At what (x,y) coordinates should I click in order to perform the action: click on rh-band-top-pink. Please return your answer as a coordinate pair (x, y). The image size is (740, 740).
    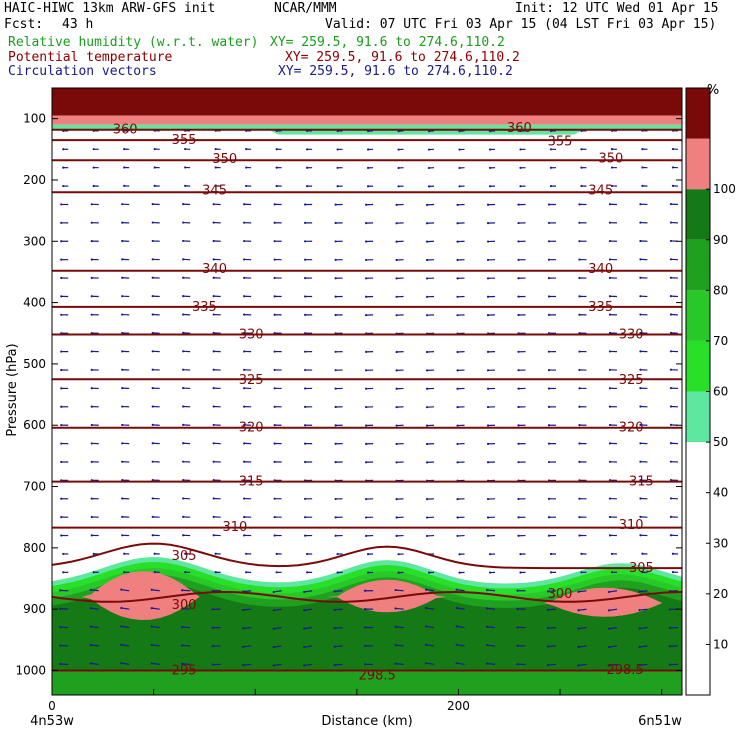
    Looking at the image, I should click on (367, 120).